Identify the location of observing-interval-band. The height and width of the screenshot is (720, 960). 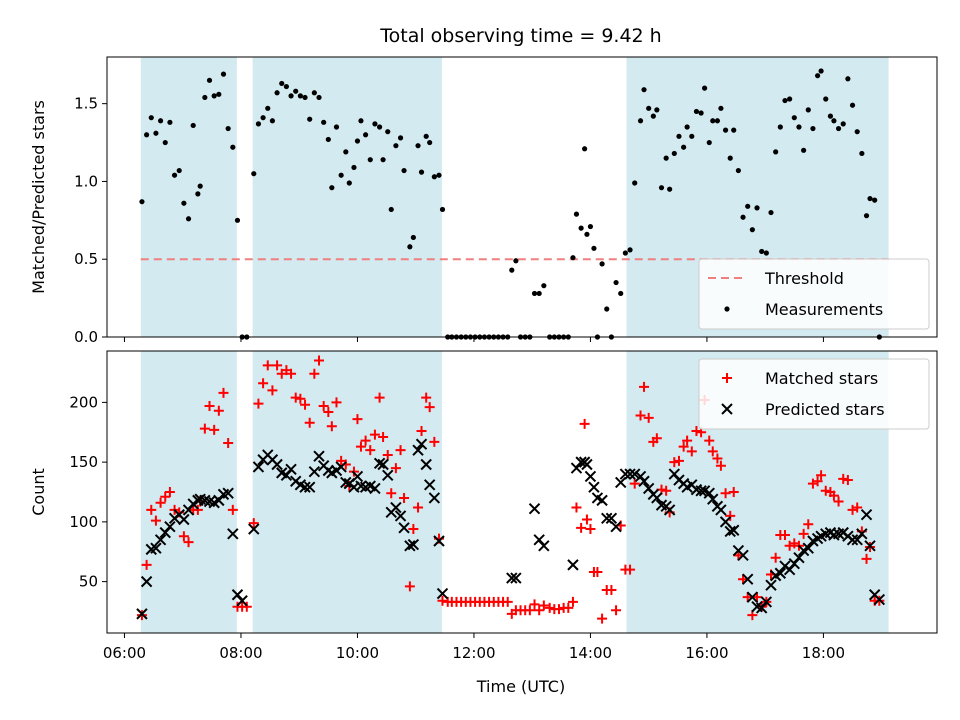
(347, 197).